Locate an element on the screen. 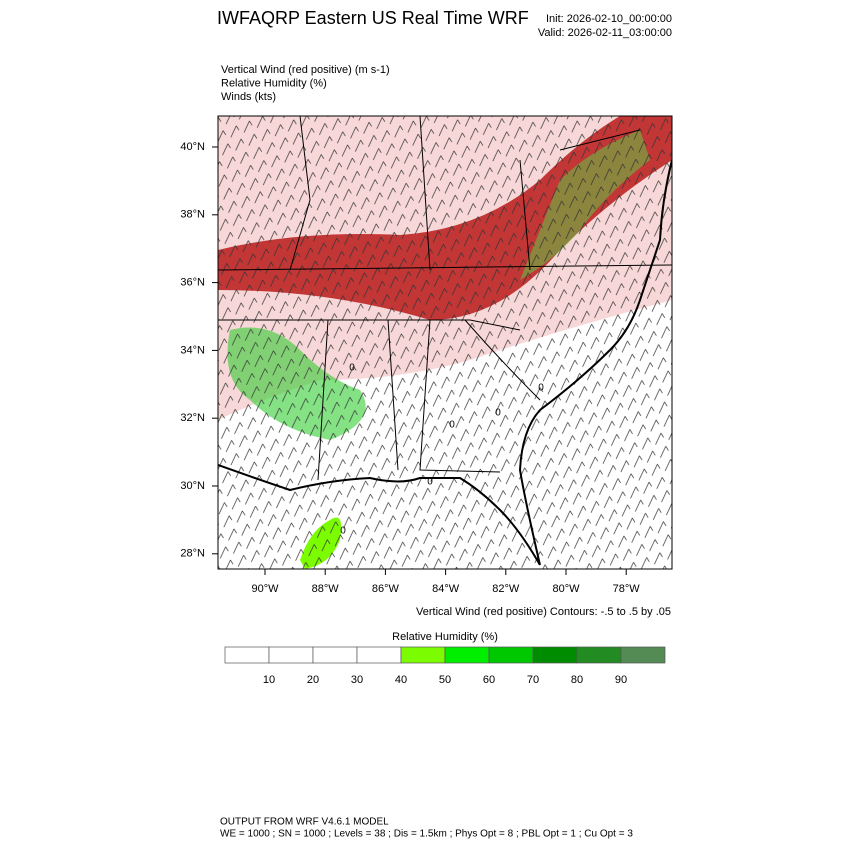 This screenshot has height=850, width=850. colorbar-label: 80 is located at coordinates (577, 680).